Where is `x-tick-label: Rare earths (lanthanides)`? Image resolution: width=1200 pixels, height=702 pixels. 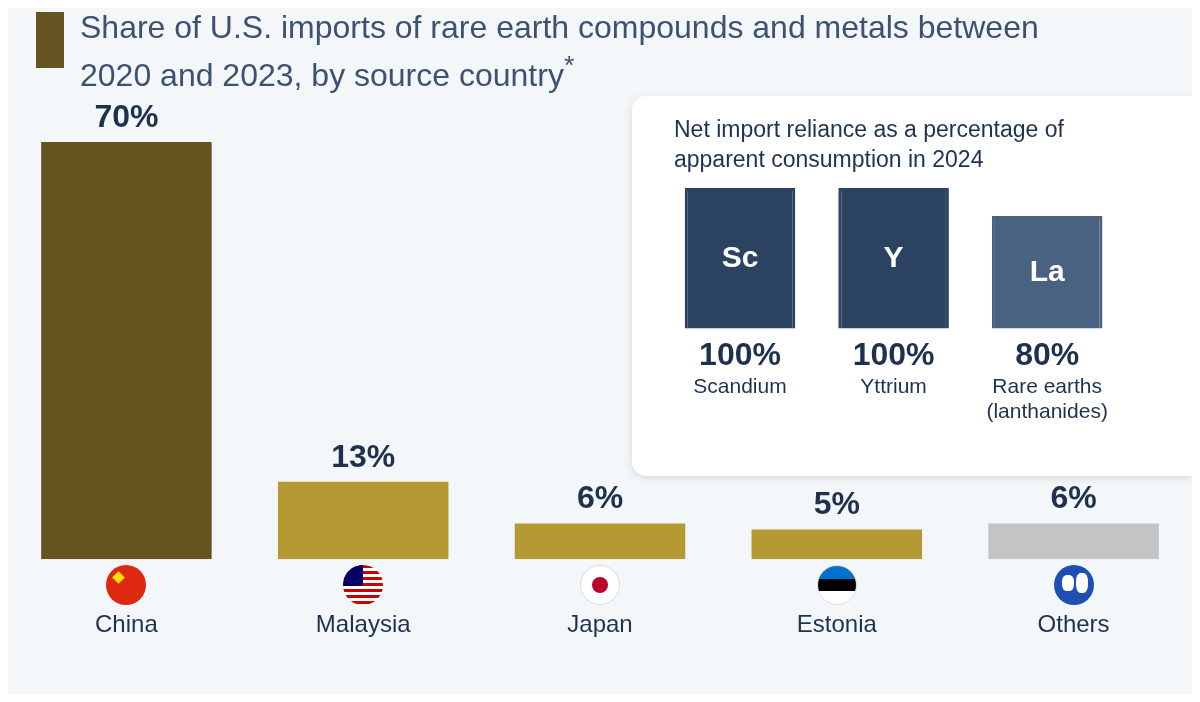
x-tick-label: Rare earths (lanthanides) is located at coordinates (1047, 398).